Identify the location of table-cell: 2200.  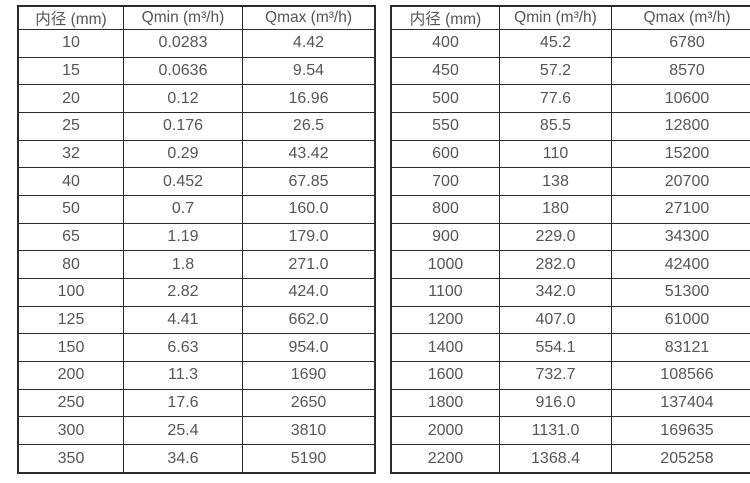
(445, 459).